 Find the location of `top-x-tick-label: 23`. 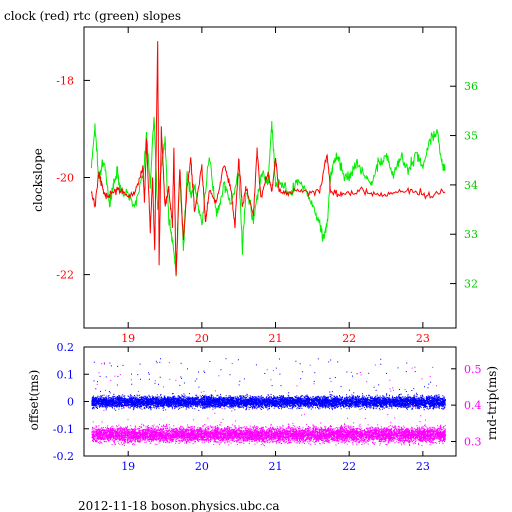

top-x-tick-label: 23 is located at coordinates (423, 338).